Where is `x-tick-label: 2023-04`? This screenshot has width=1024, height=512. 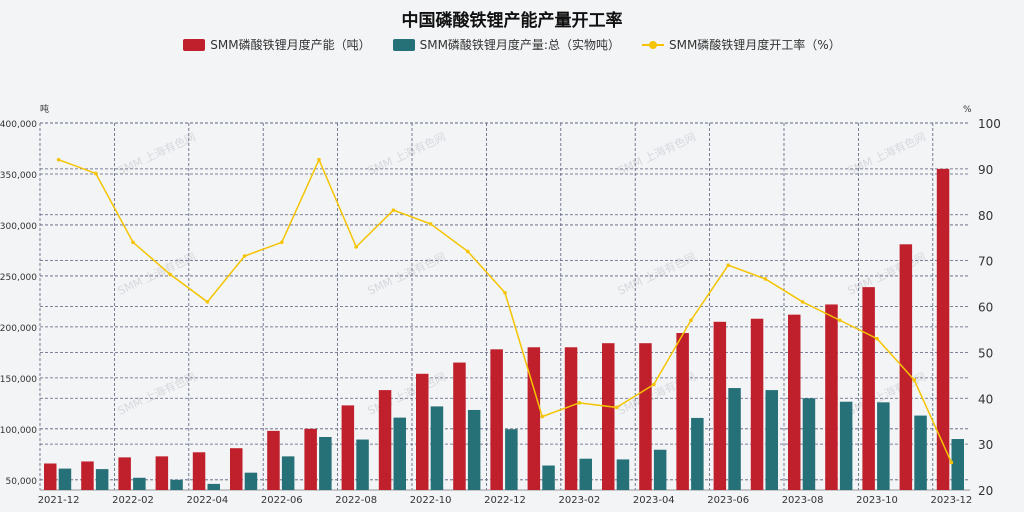
x-tick-label: 2023-04 is located at coordinates (654, 500).